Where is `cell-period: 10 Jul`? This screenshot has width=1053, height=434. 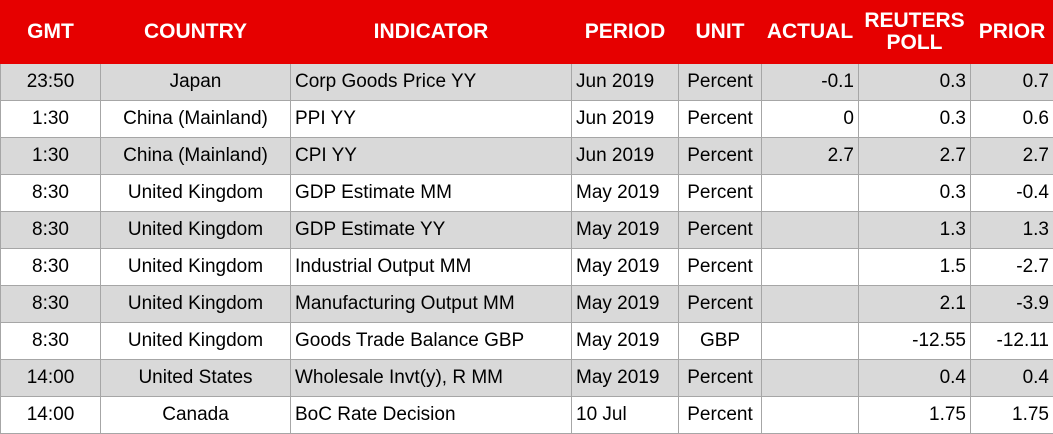
cell-period: 10 Jul is located at coordinates (625, 415).